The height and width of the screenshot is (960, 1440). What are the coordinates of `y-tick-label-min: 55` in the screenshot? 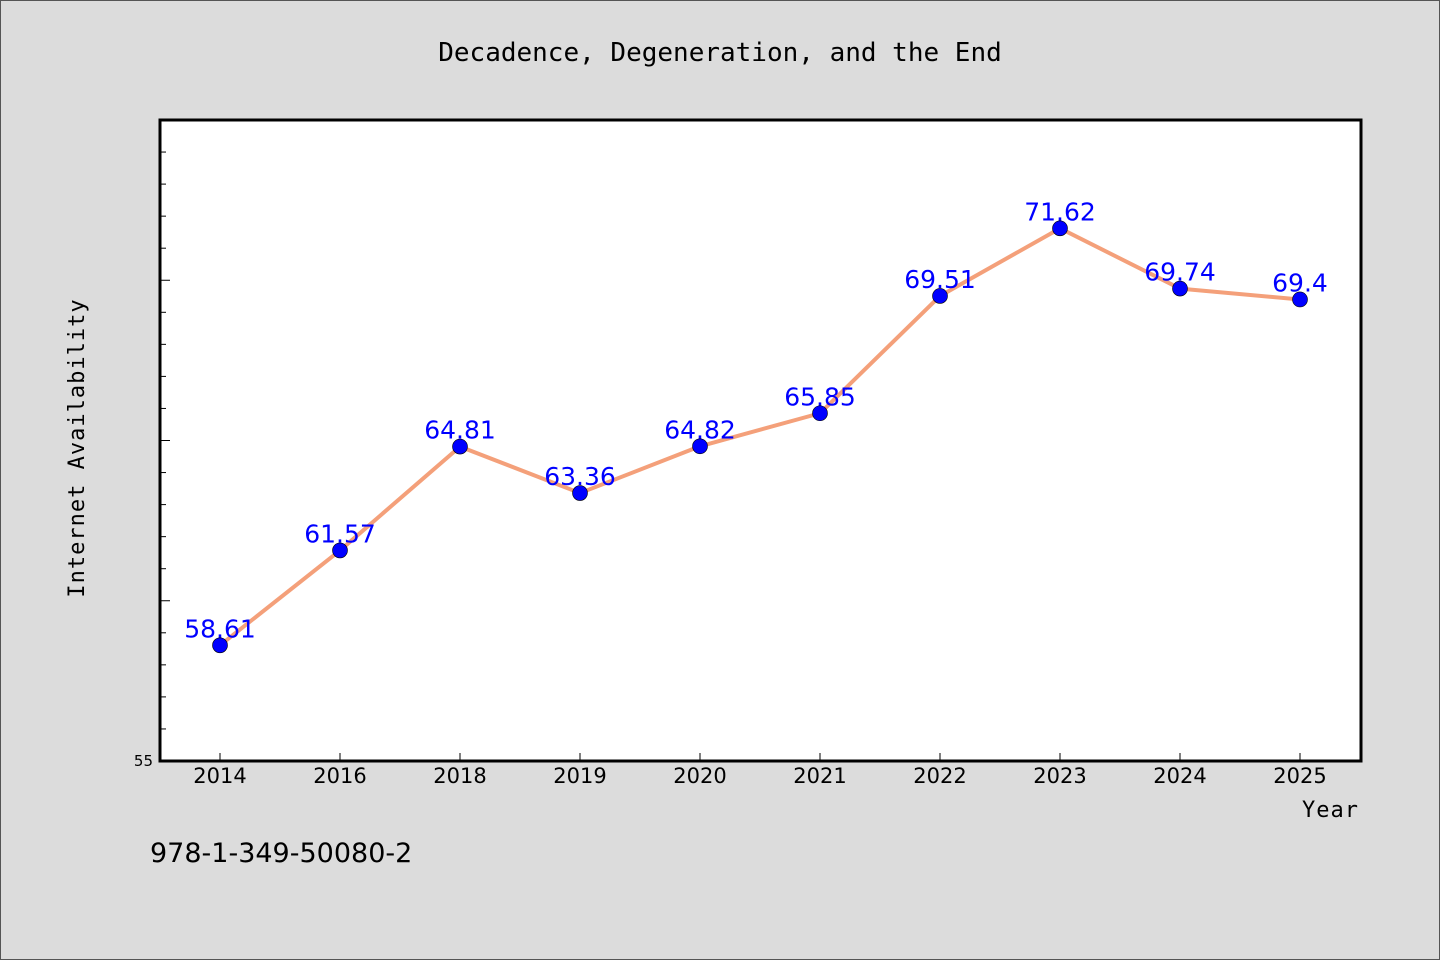 It's located at (143, 761).